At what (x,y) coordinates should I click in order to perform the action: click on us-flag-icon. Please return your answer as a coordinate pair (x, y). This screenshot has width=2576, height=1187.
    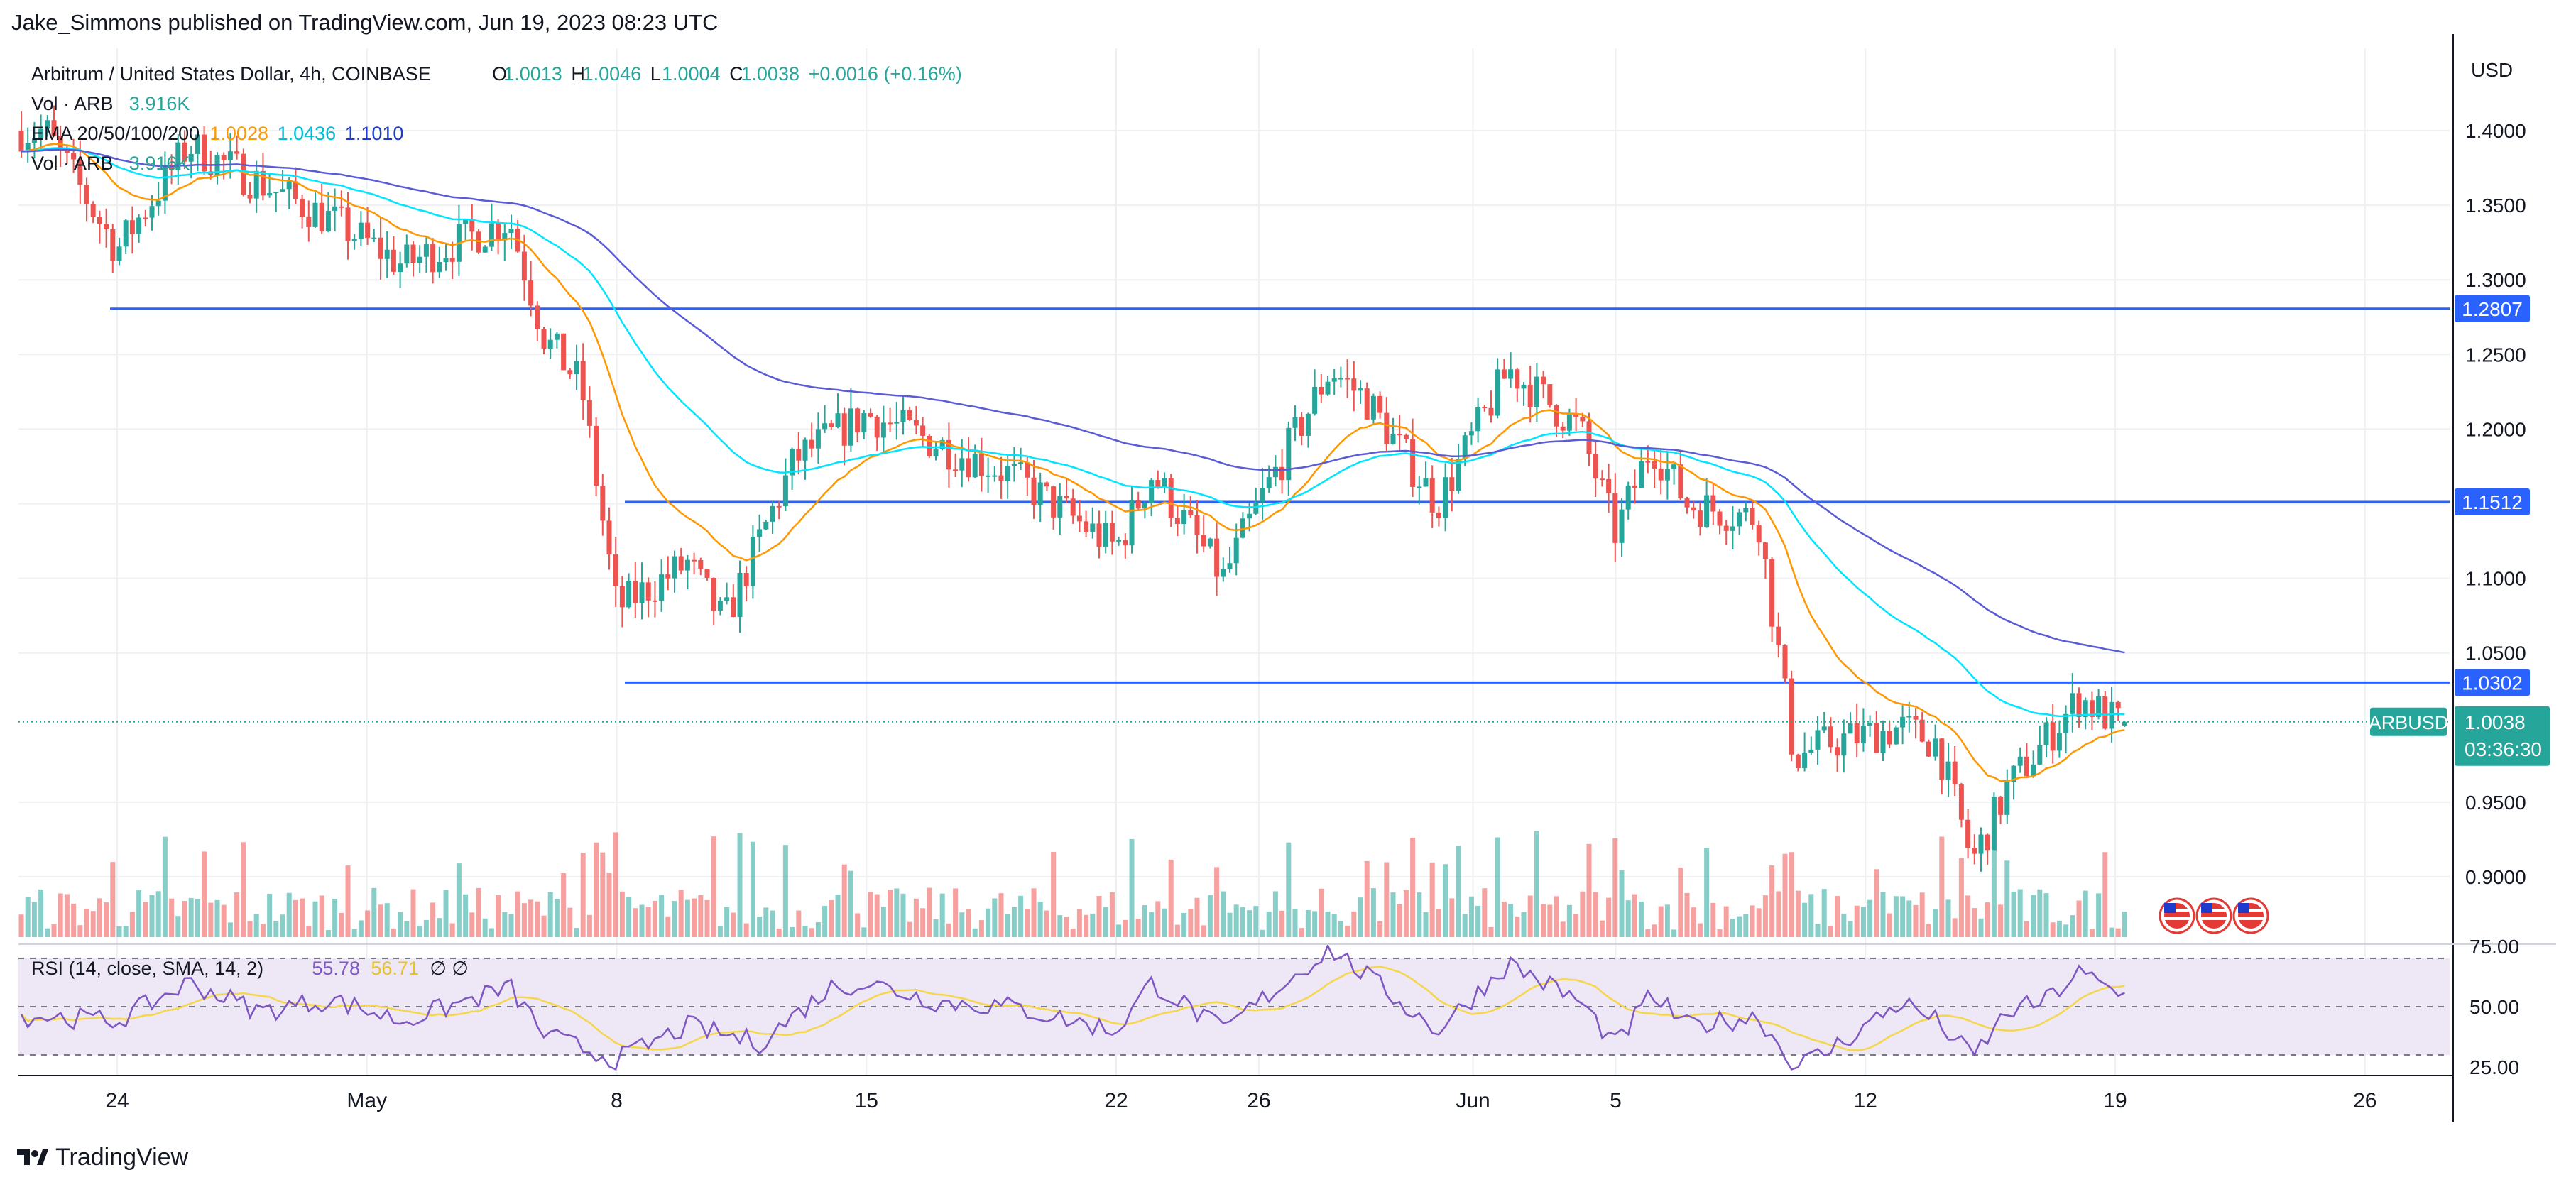
    Looking at the image, I should click on (2250, 915).